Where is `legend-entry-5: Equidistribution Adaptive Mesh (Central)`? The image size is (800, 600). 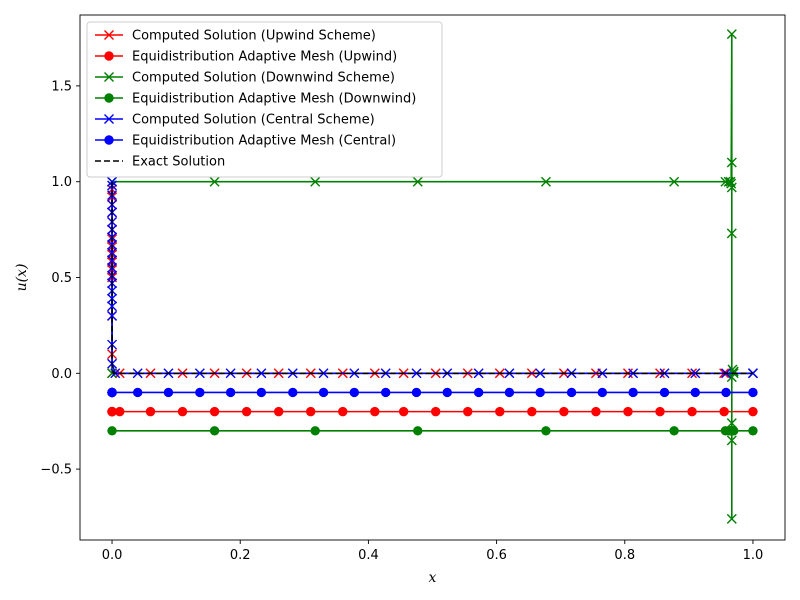
legend-entry-5: Equidistribution Adaptive Mesh (Central) is located at coordinates (245, 141).